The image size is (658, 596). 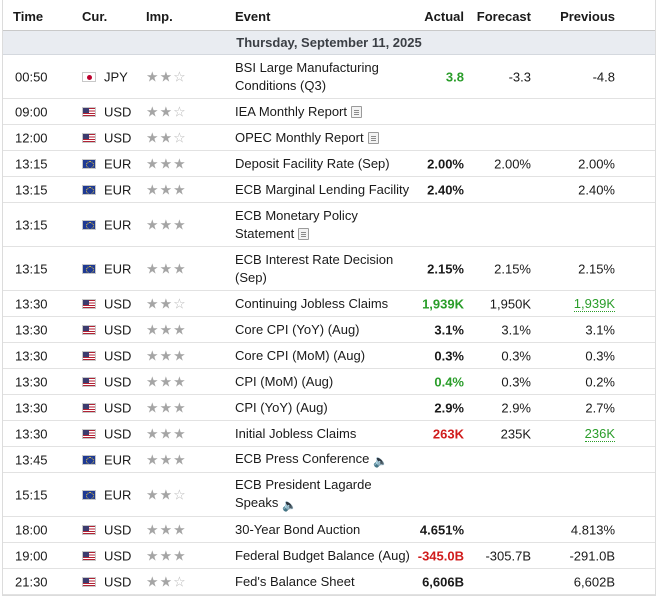 I want to click on currency-code: EUR, so click(x=118, y=459).